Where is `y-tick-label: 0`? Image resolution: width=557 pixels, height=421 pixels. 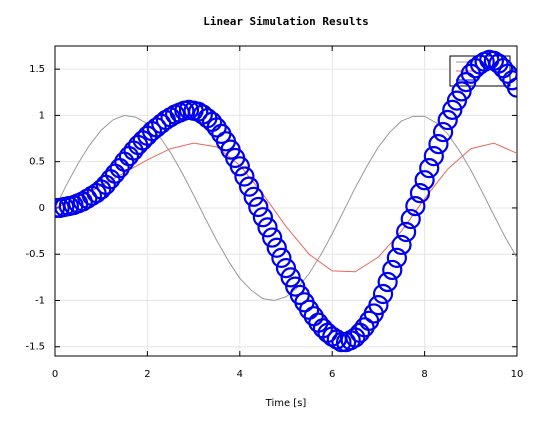
y-tick-label: 0 is located at coordinates (42, 208).